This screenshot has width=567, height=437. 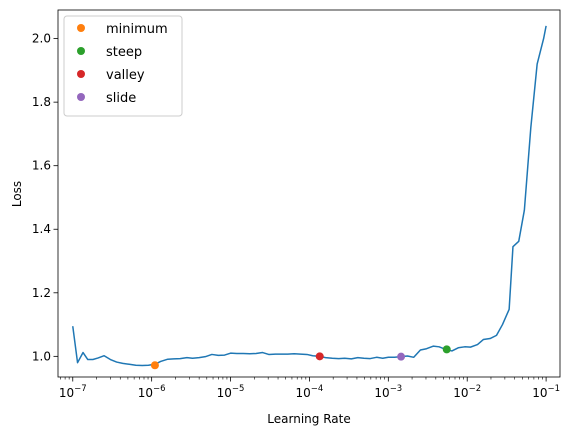 I want to click on legend-marker-steep, so click(x=81, y=51).